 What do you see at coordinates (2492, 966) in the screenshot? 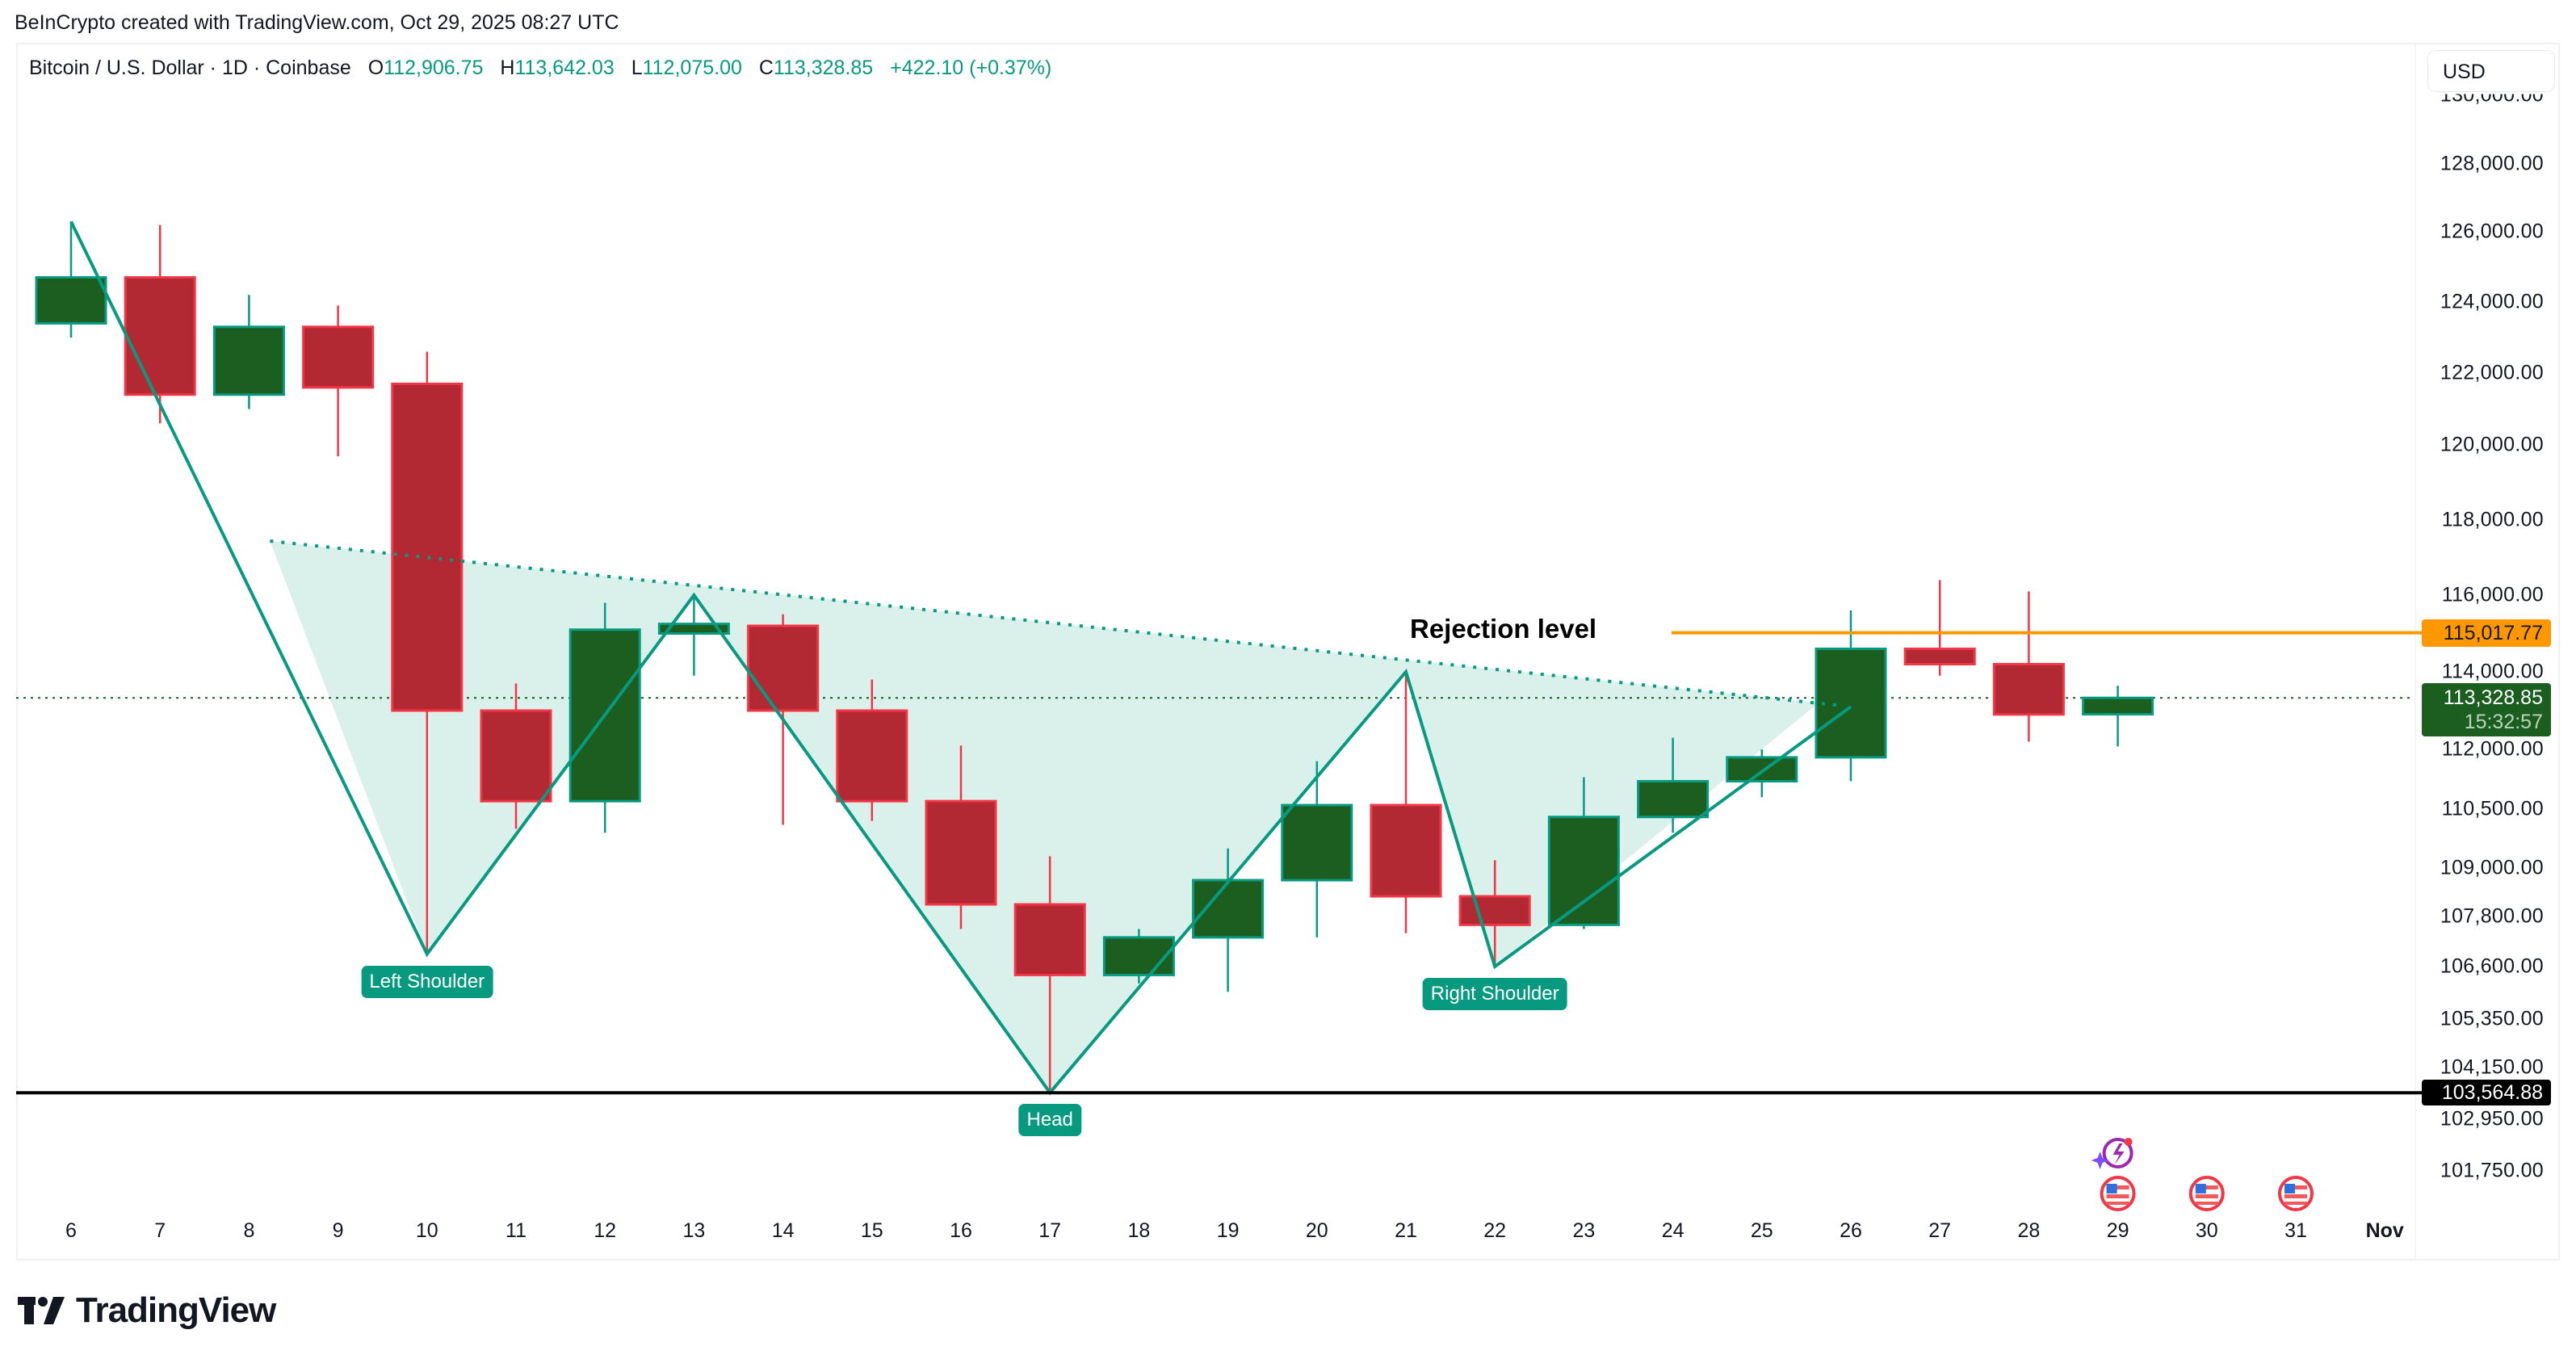
I see `price-axis-tick: 106,600.00` at bounding box center [2492, 966].